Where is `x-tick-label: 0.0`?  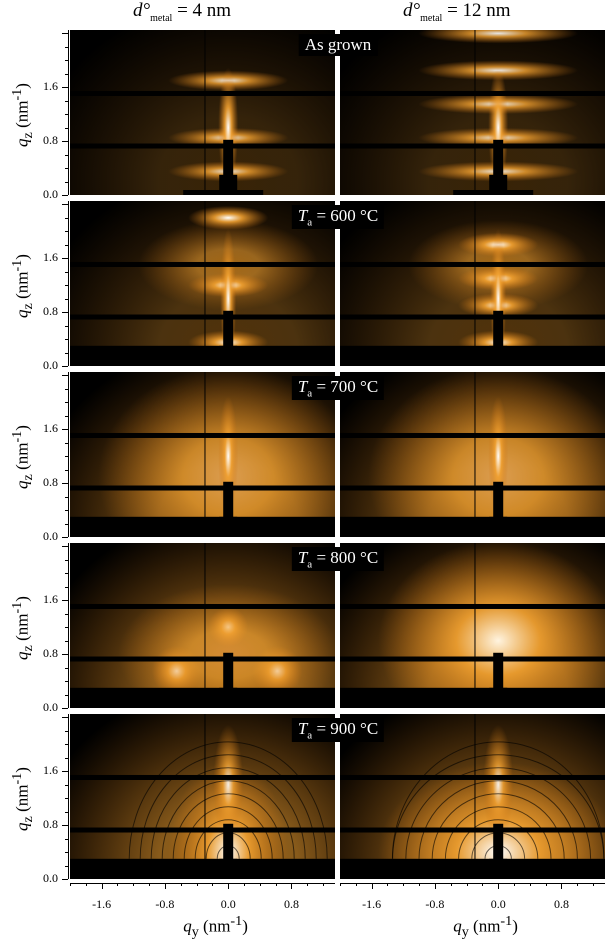
x-tick-label: 0.0 is located at coordinates (228, 904).